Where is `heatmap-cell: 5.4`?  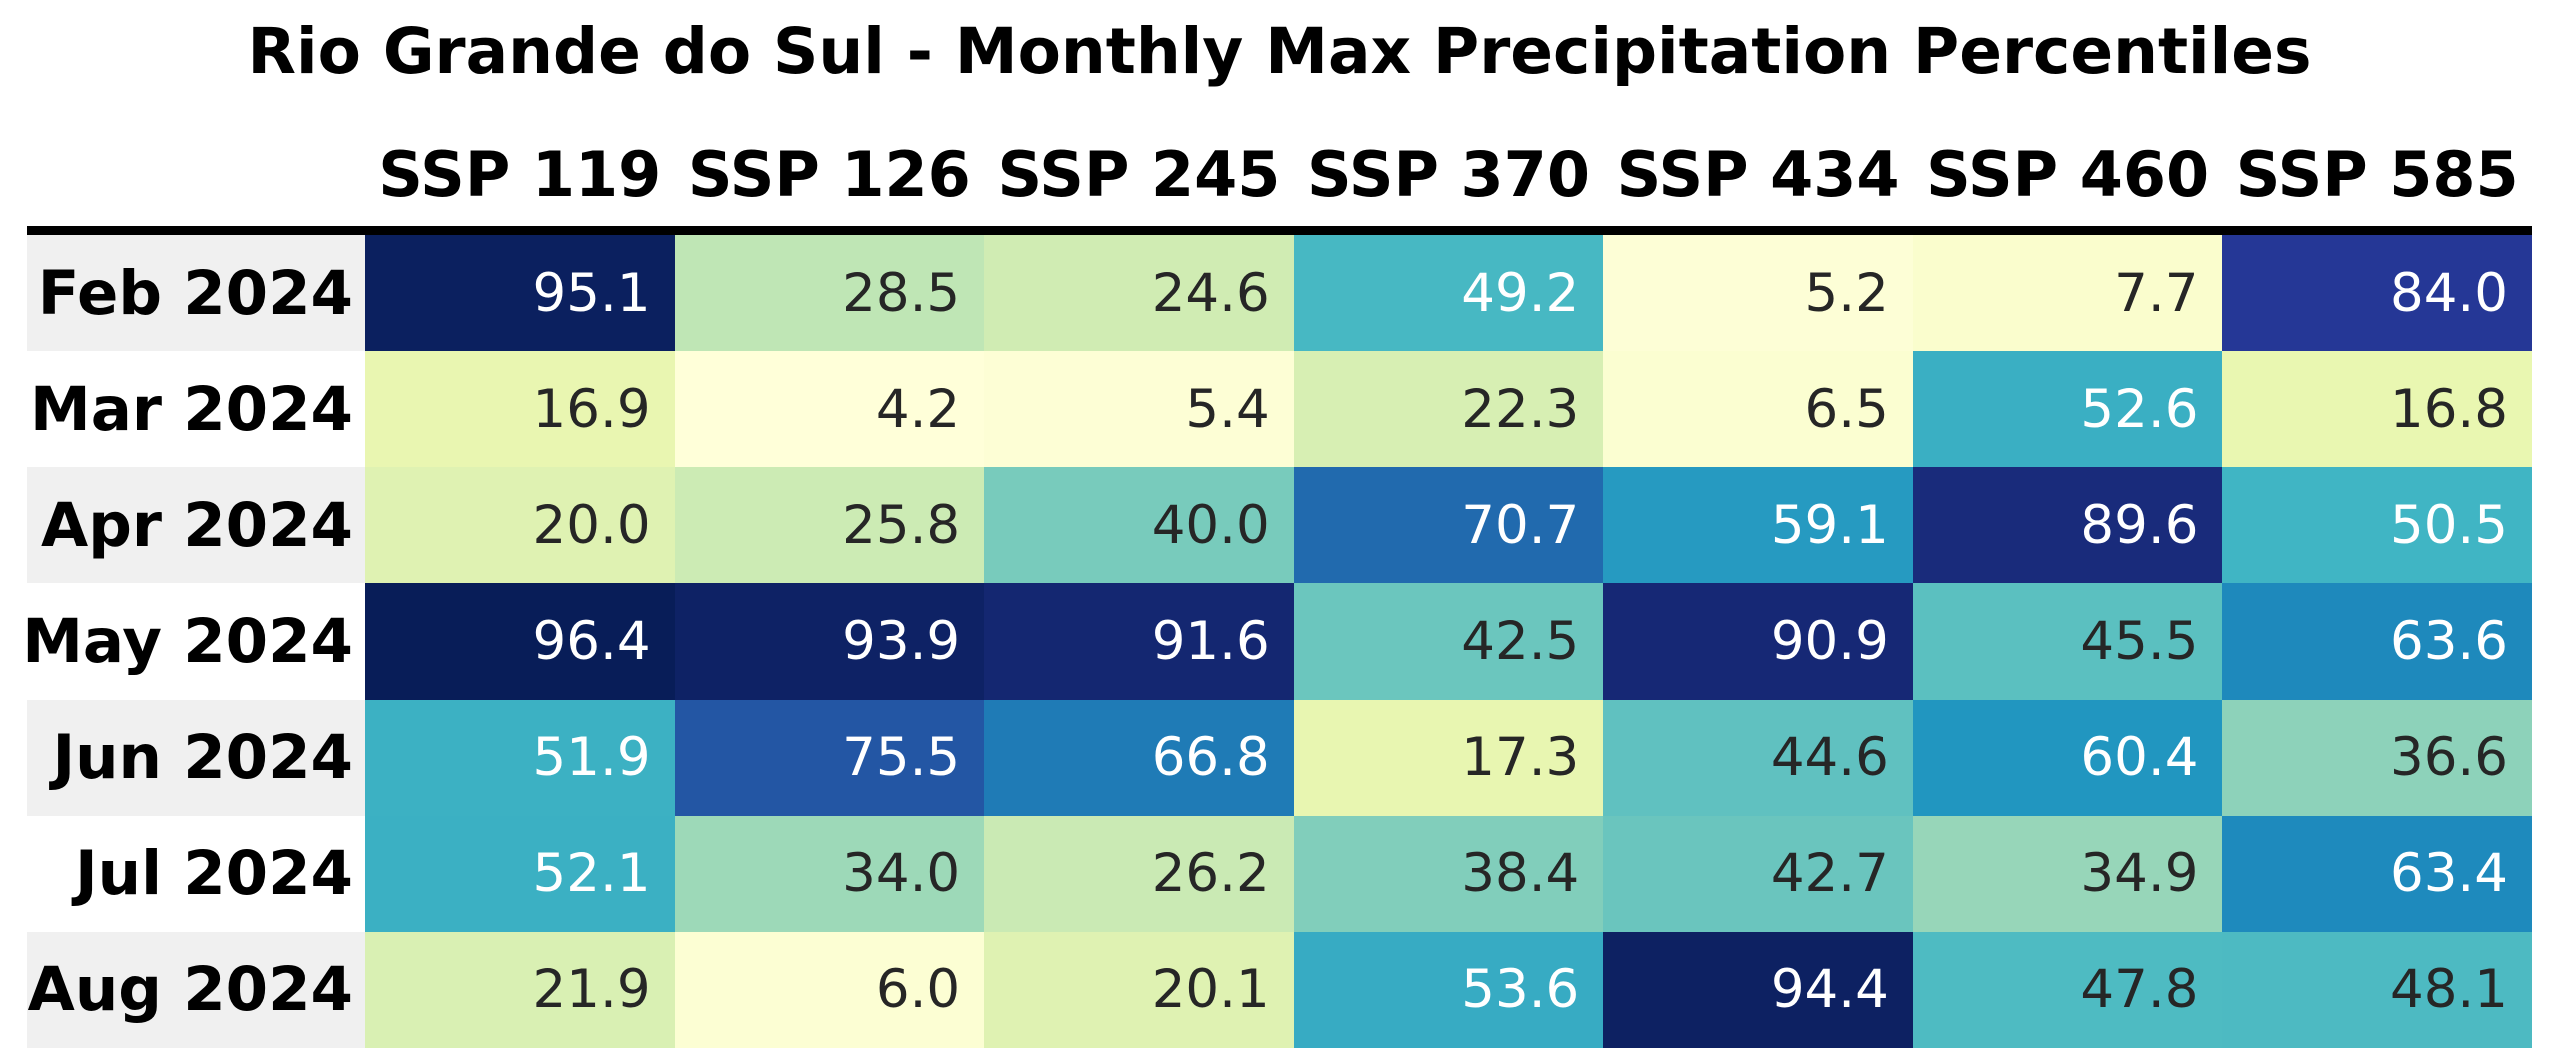 heatmap-cell: 5.4 is located at coordinates (1139, 409).